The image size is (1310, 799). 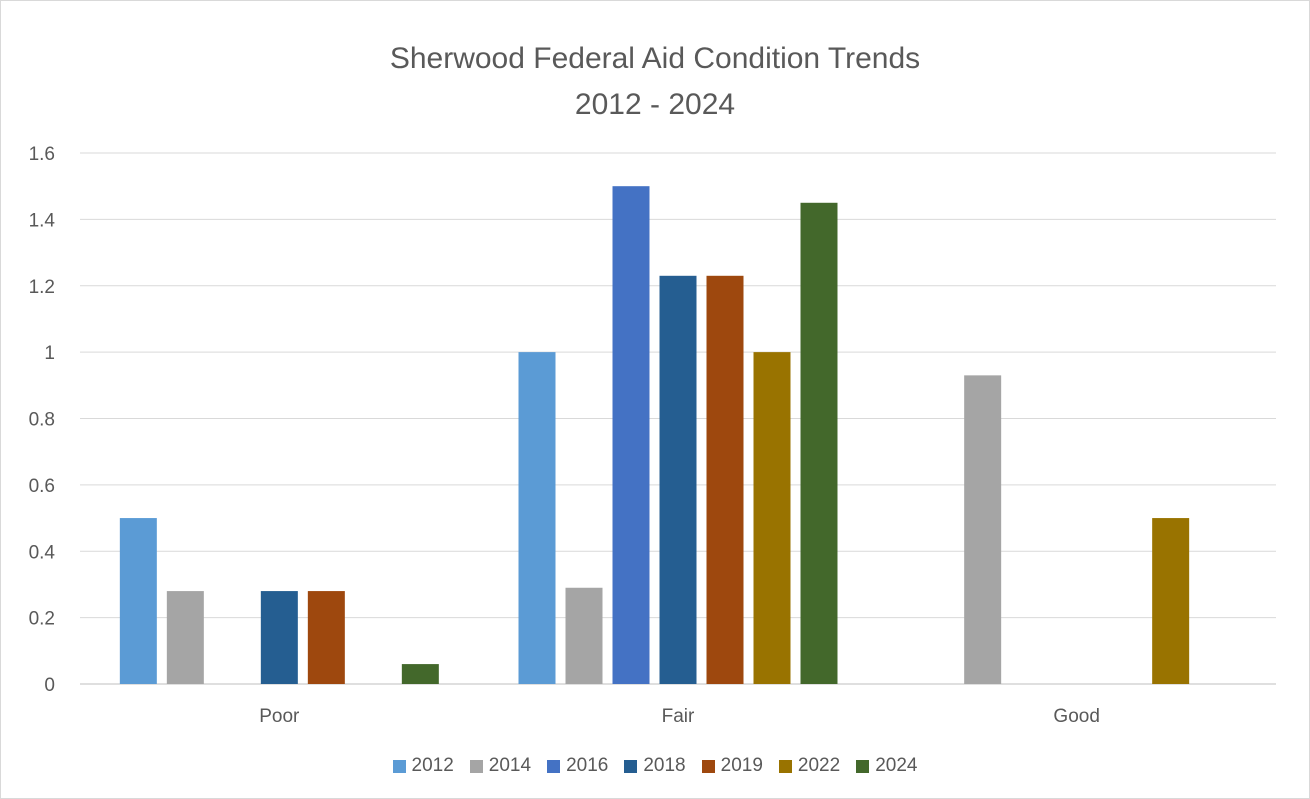 I want to click on legend-item-2016: 2016, so click(x=577, y=766).